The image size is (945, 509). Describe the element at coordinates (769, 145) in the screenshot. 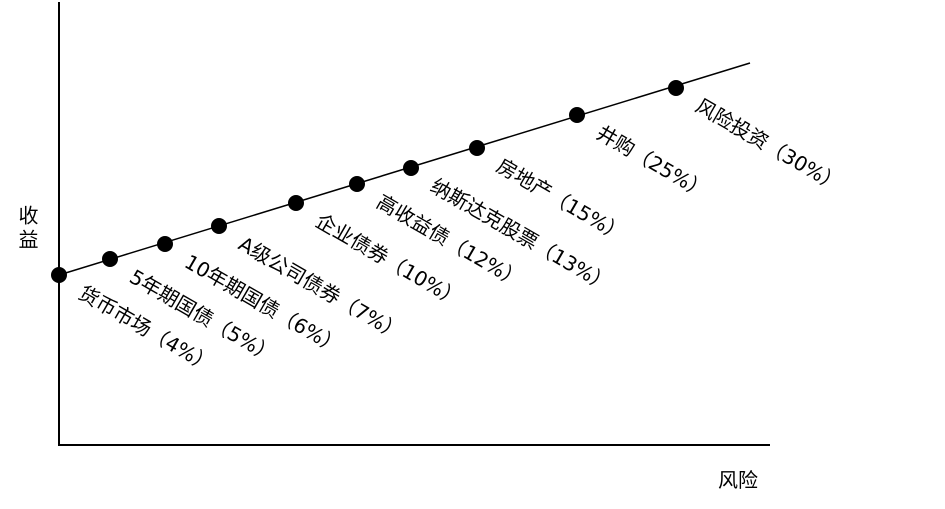

I see `node-label: 风险投资（30%）` at that location.